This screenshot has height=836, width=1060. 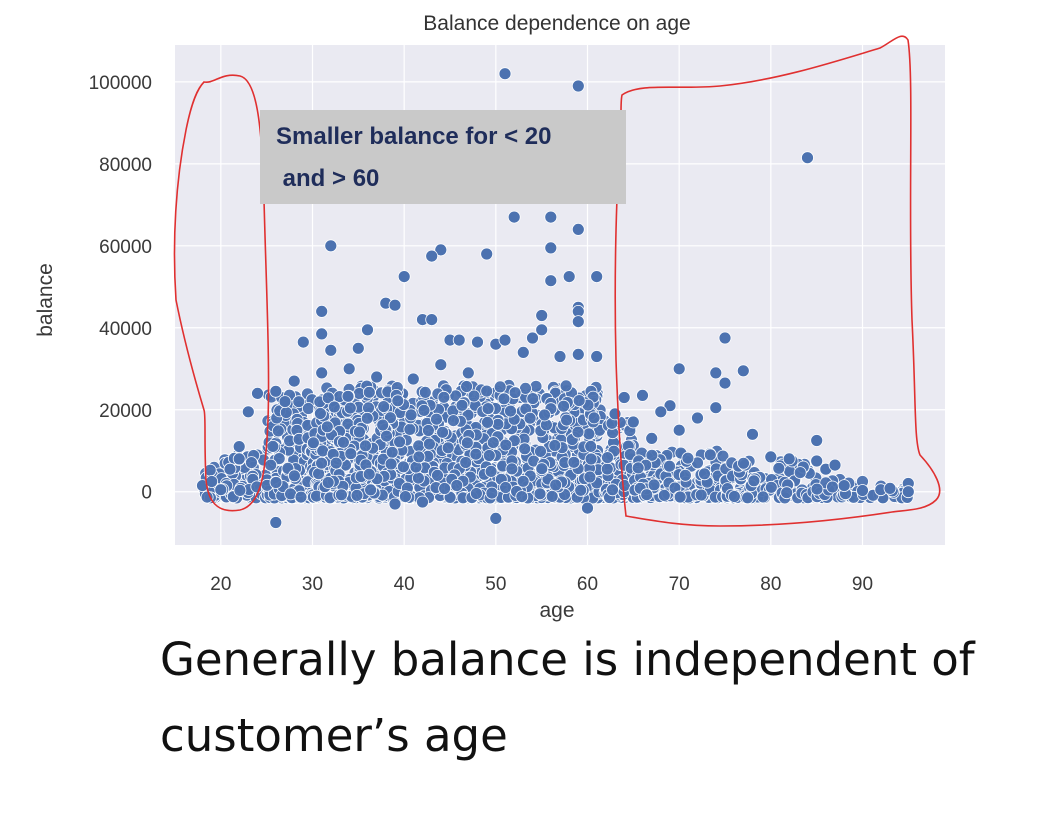 I want to click on y-tick-label: 100000, so click(x=120, y=83).